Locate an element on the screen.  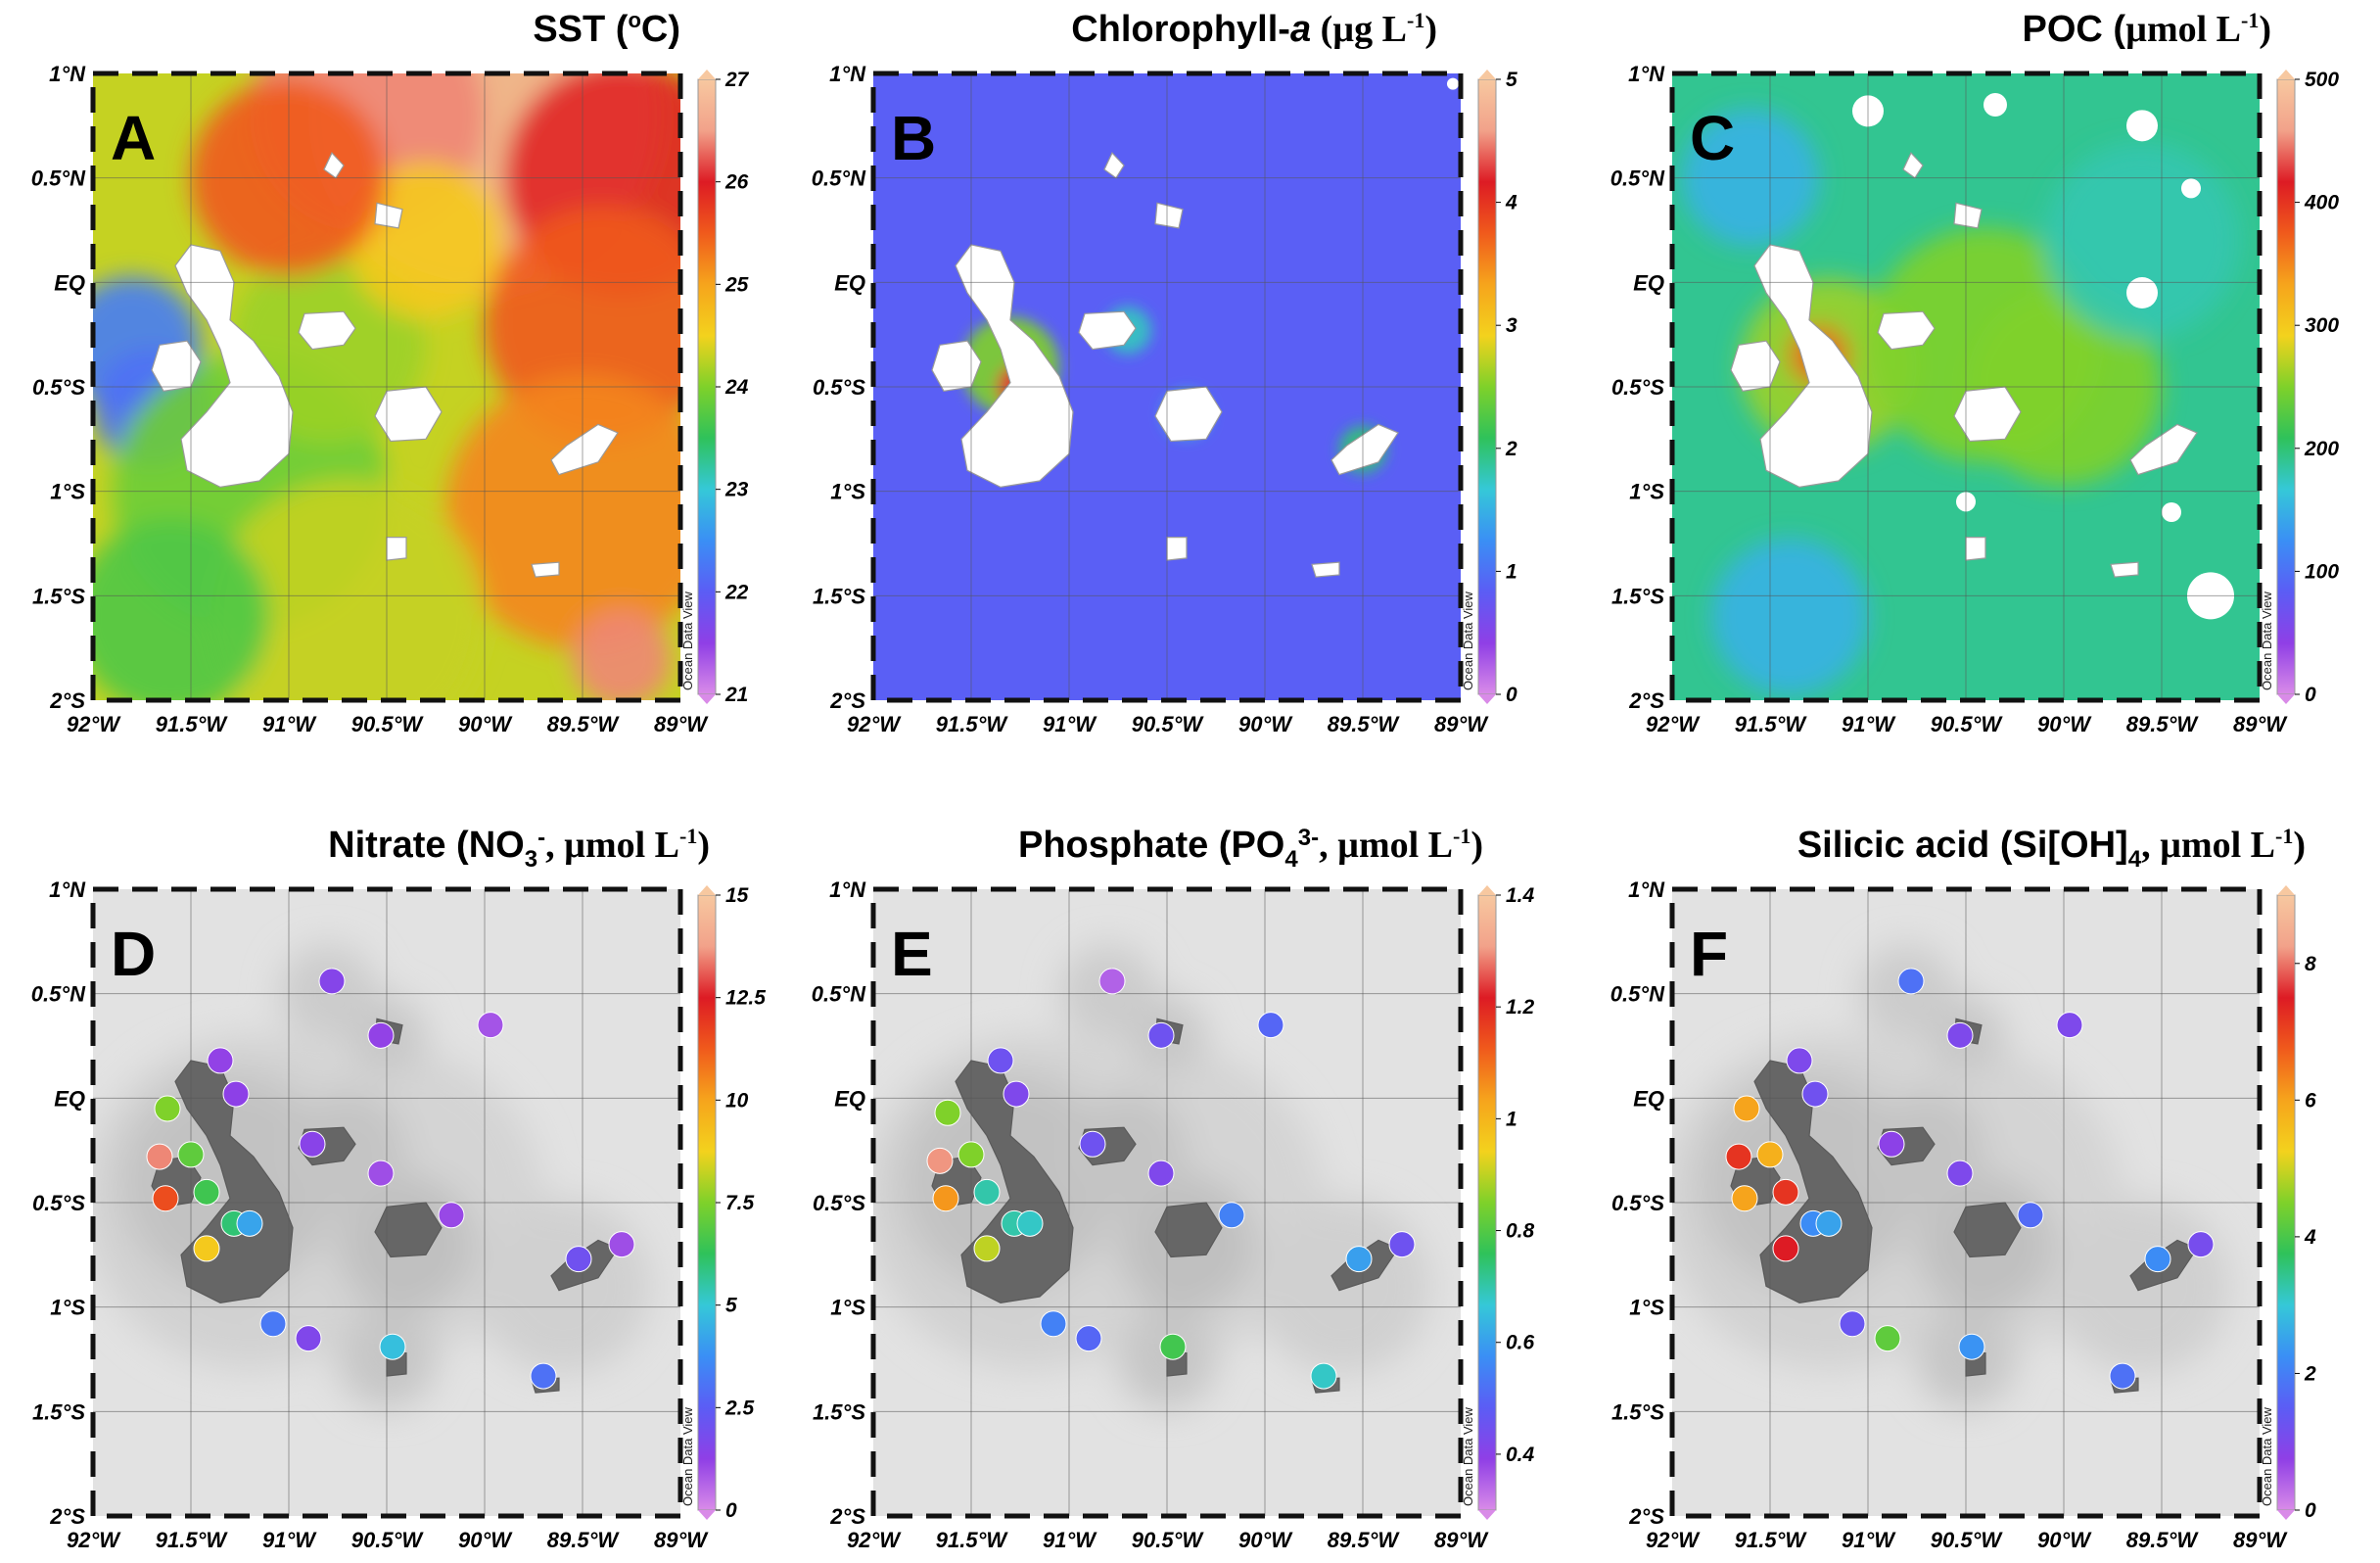
lon-label: 89°W is located at coordinates (1461, 1540).